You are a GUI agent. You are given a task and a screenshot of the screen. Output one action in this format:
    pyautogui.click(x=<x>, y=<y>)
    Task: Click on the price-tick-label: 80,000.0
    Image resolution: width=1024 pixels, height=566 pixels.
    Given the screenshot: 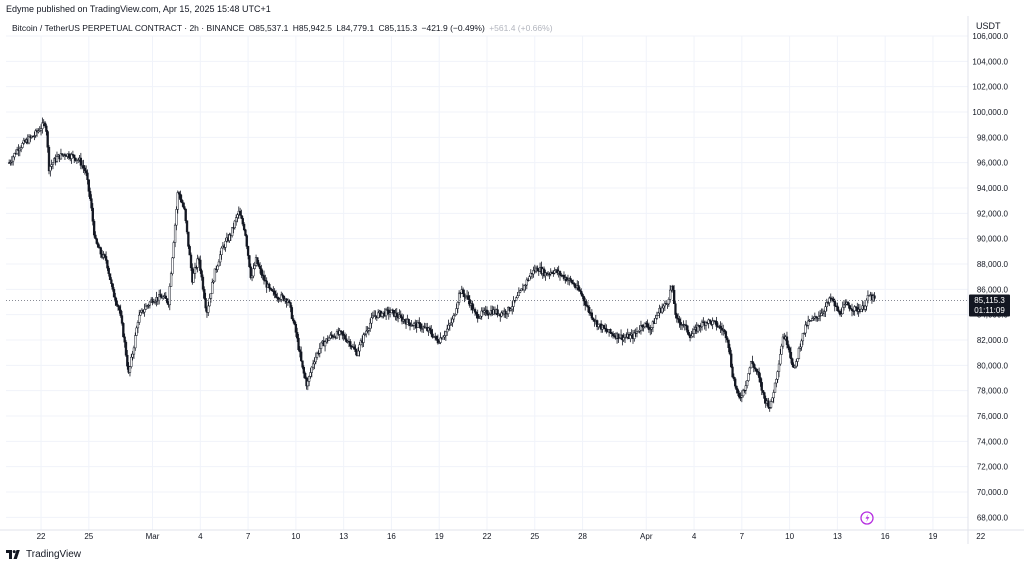 What is the action you would take?
    pyautogui.click(x=993, y=365)
    